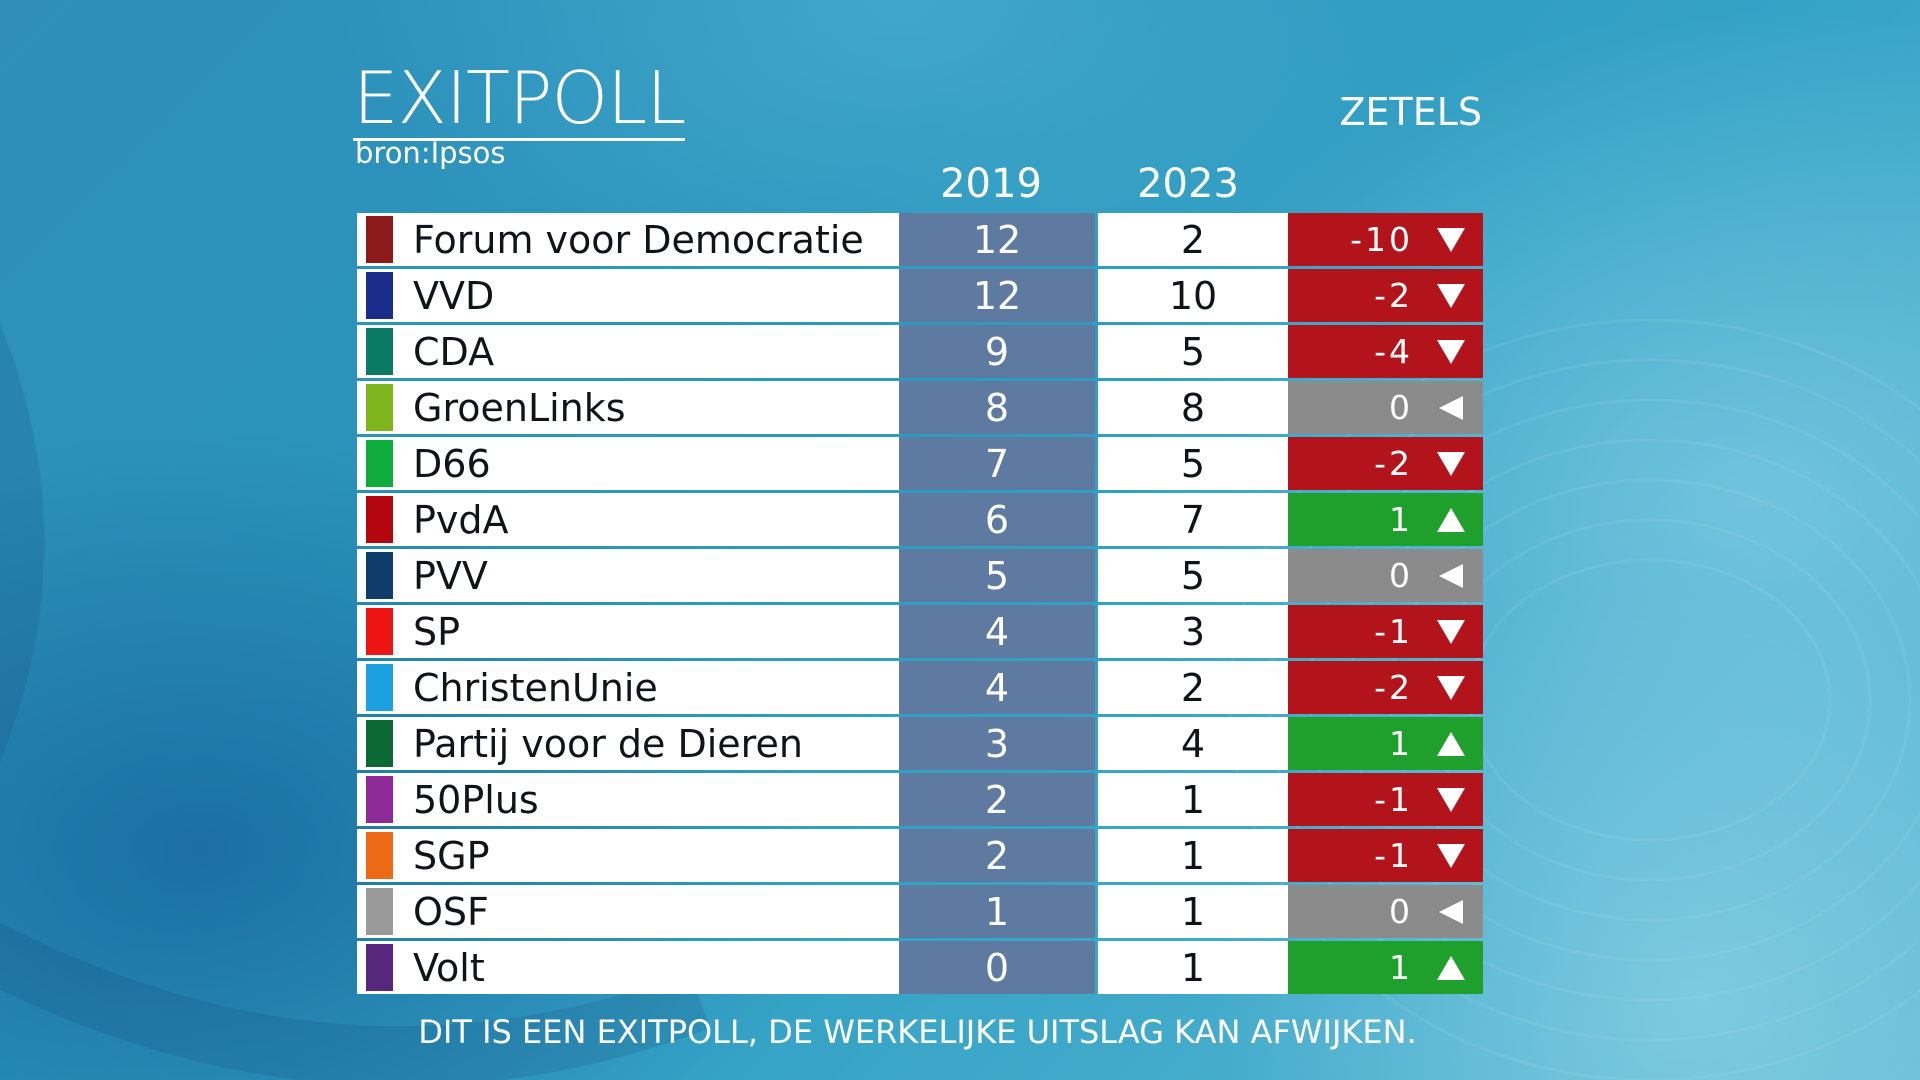 This screenshot has height=1080, width=1920. I want to click on table-row: GroenLinks 8 8 0, so click(920, 407).